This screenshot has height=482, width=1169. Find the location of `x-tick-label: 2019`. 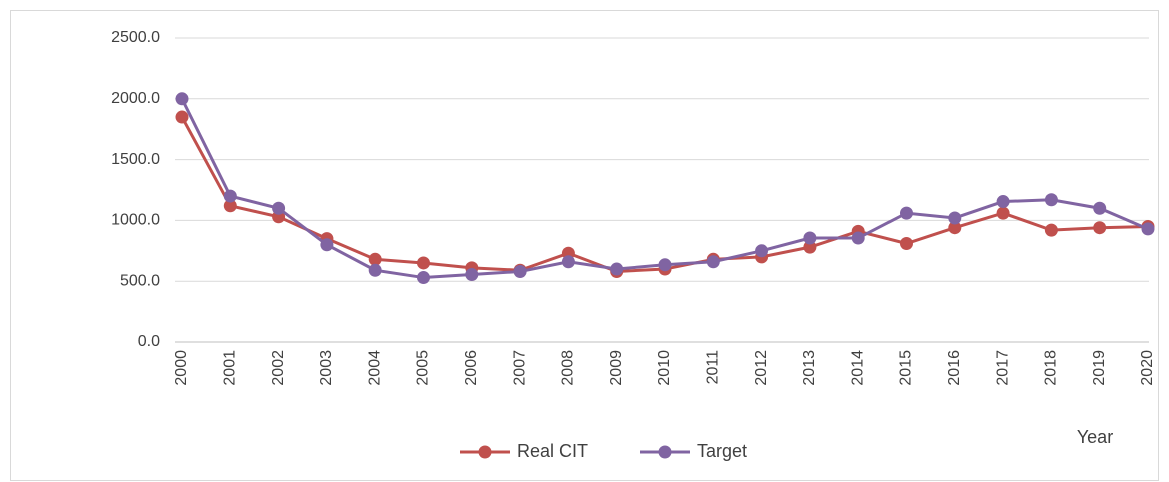

x-tick-label: 2019 is located at coordinates (1099, 368).